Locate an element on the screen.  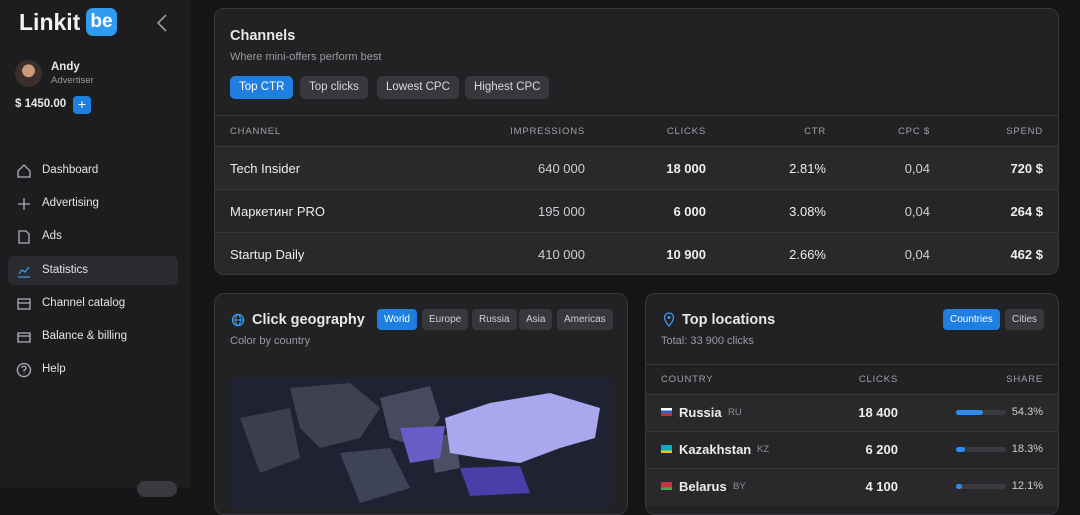
cell: 720 $ is located at coordinates (1026, 168).